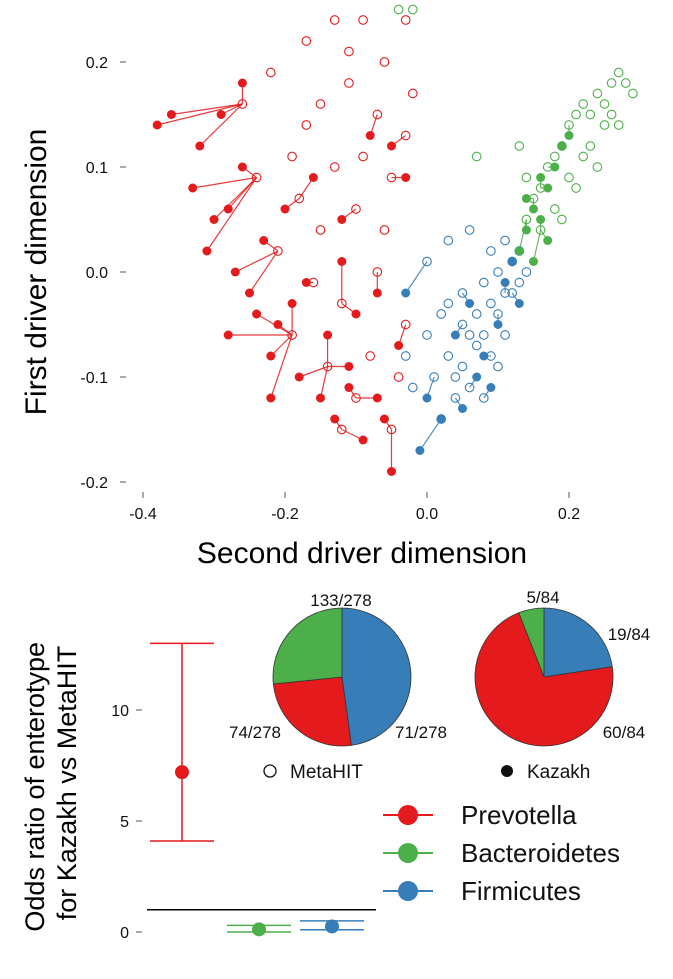  Describe the element at coordinates (340, 600) in the screenshot. I see `metahit-firmicutes-label: 133/278` at that location.